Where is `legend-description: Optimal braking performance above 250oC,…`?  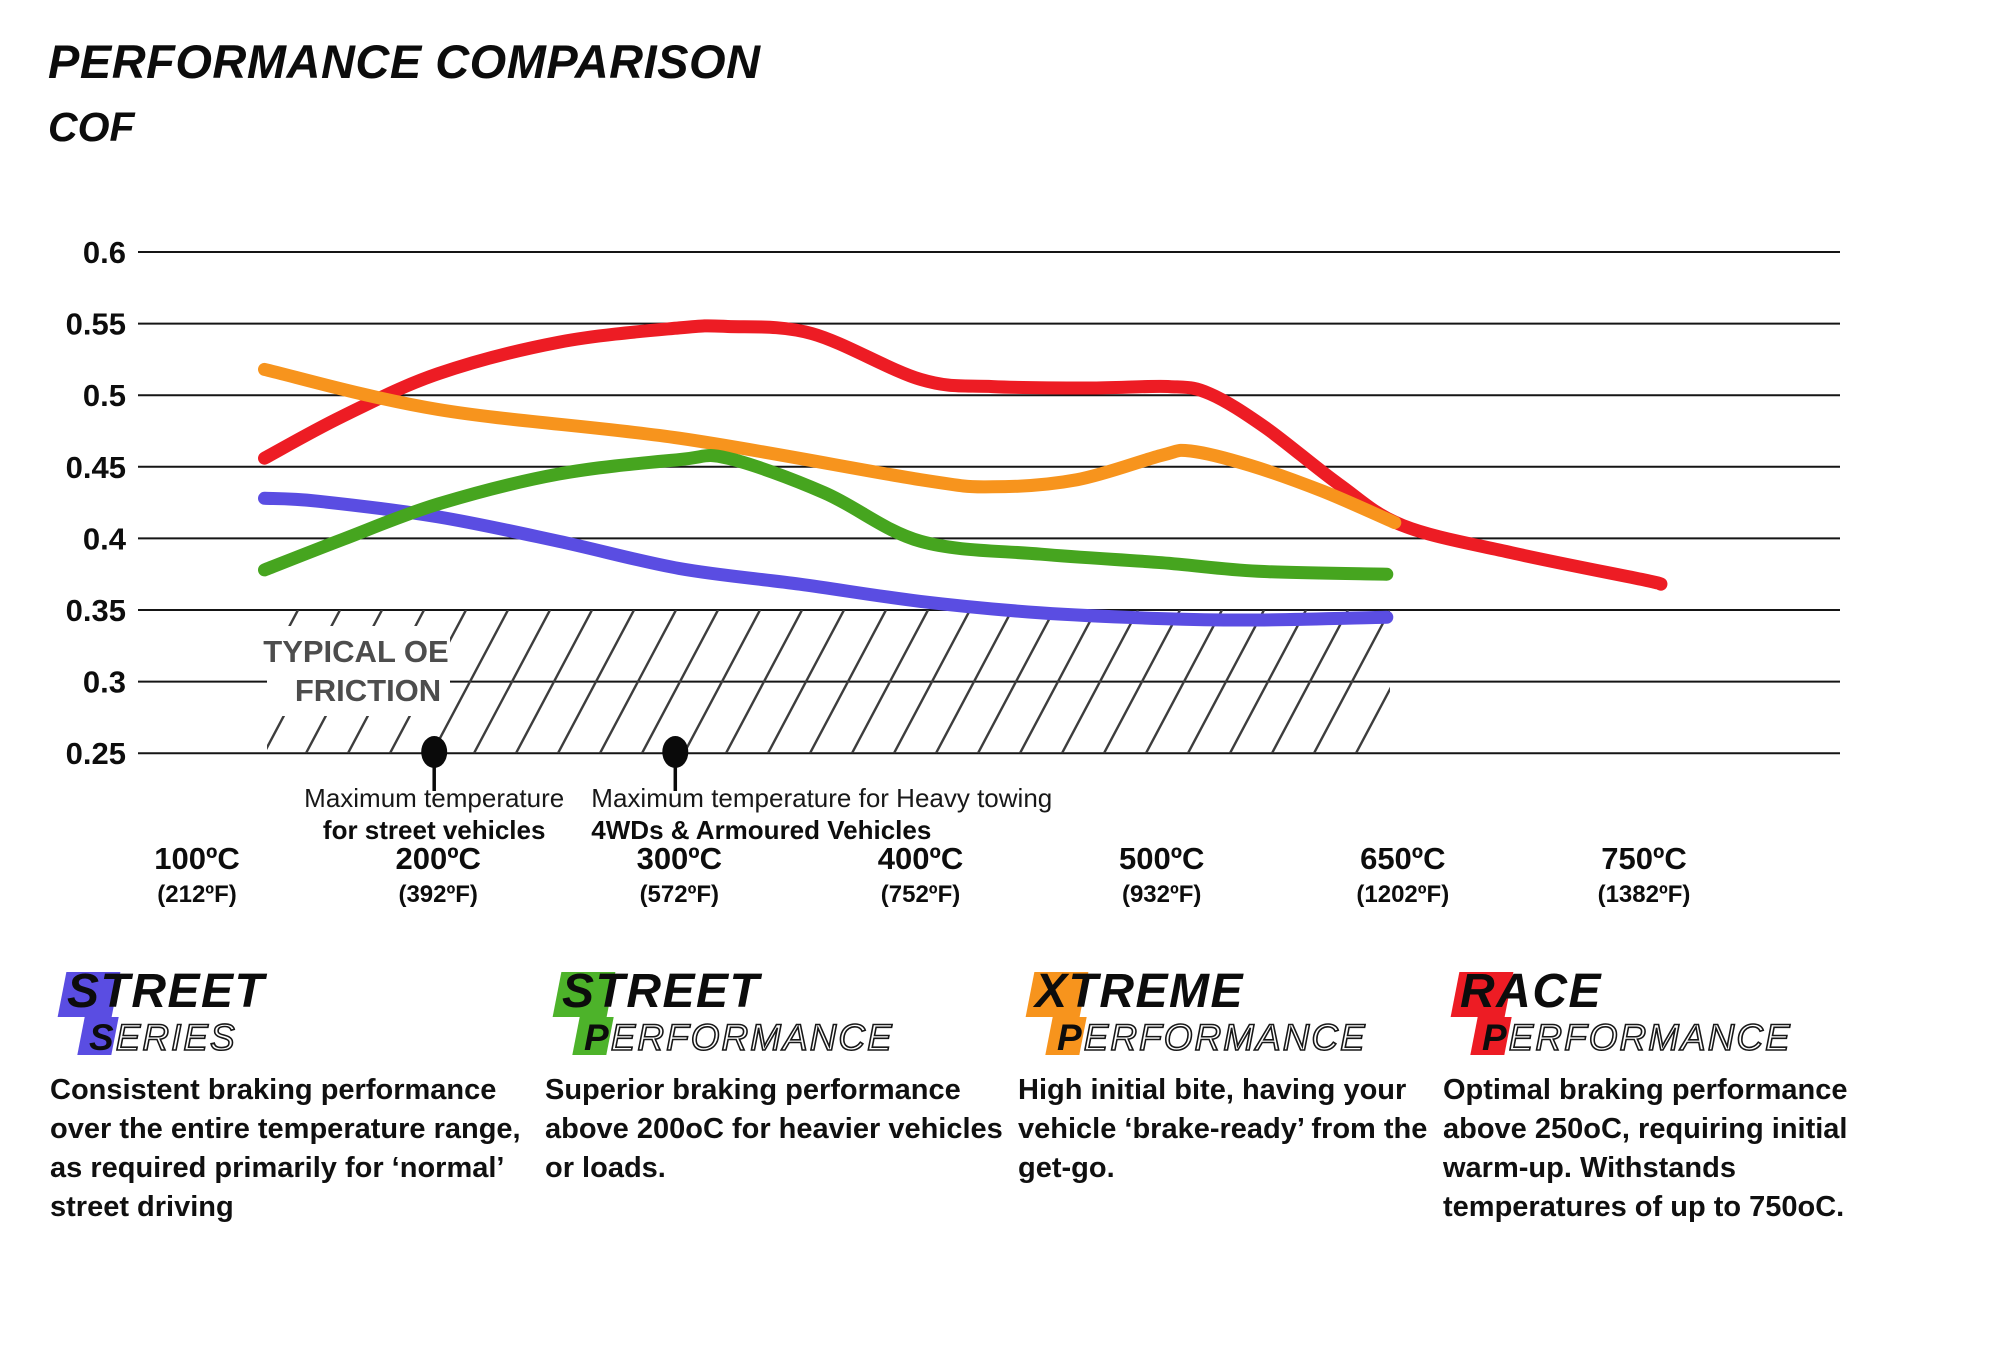
legend-description: Optimal braking performance above 250oC,… is located at coordinates (1645, 1148).